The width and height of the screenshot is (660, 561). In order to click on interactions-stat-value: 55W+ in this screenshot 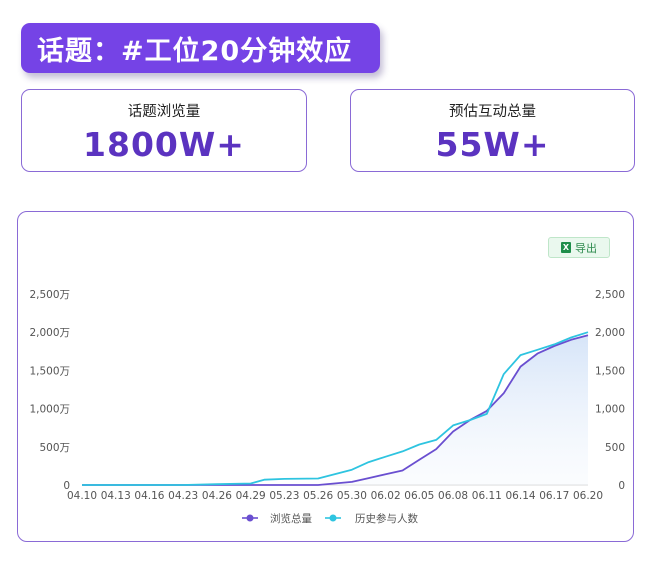, I will do `click(492, 144)`.